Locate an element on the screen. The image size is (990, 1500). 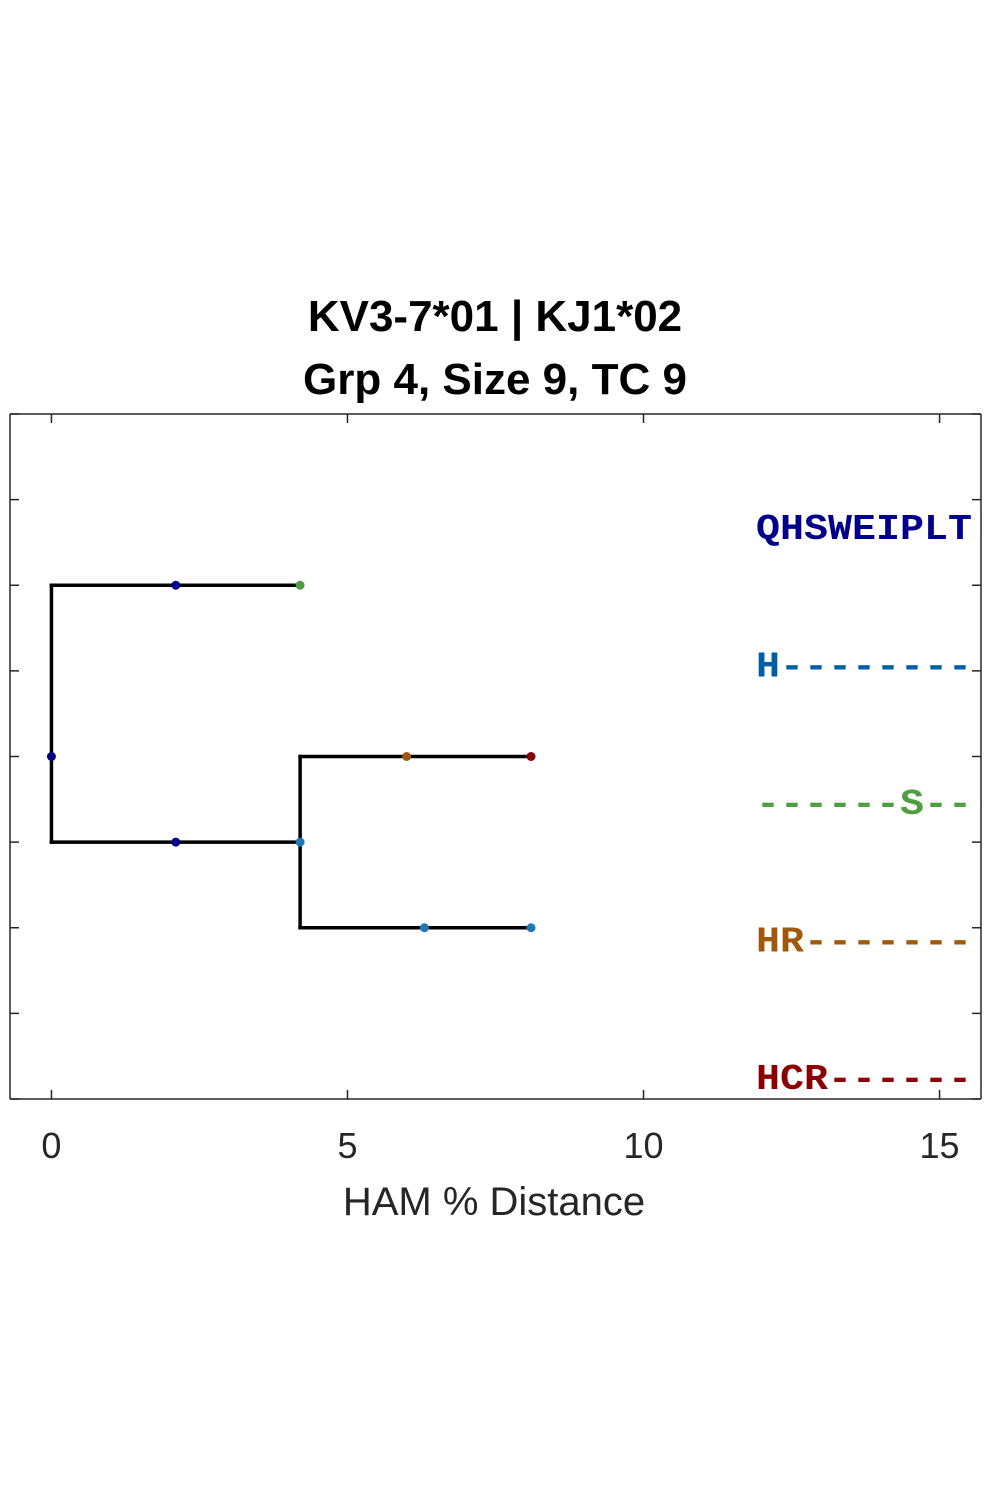
sequence-label: H-------- is located at coordinates (864, 667).